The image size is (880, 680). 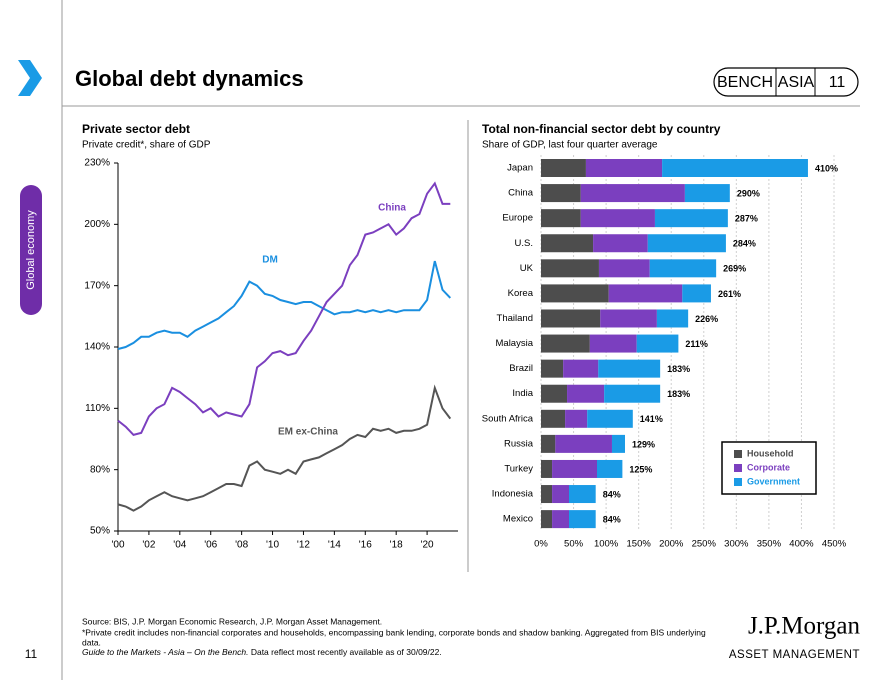 What do you see at coordinates (696, 344) in the screenshot?
I see `total-label: 211%` at bounding box center [696, 344].